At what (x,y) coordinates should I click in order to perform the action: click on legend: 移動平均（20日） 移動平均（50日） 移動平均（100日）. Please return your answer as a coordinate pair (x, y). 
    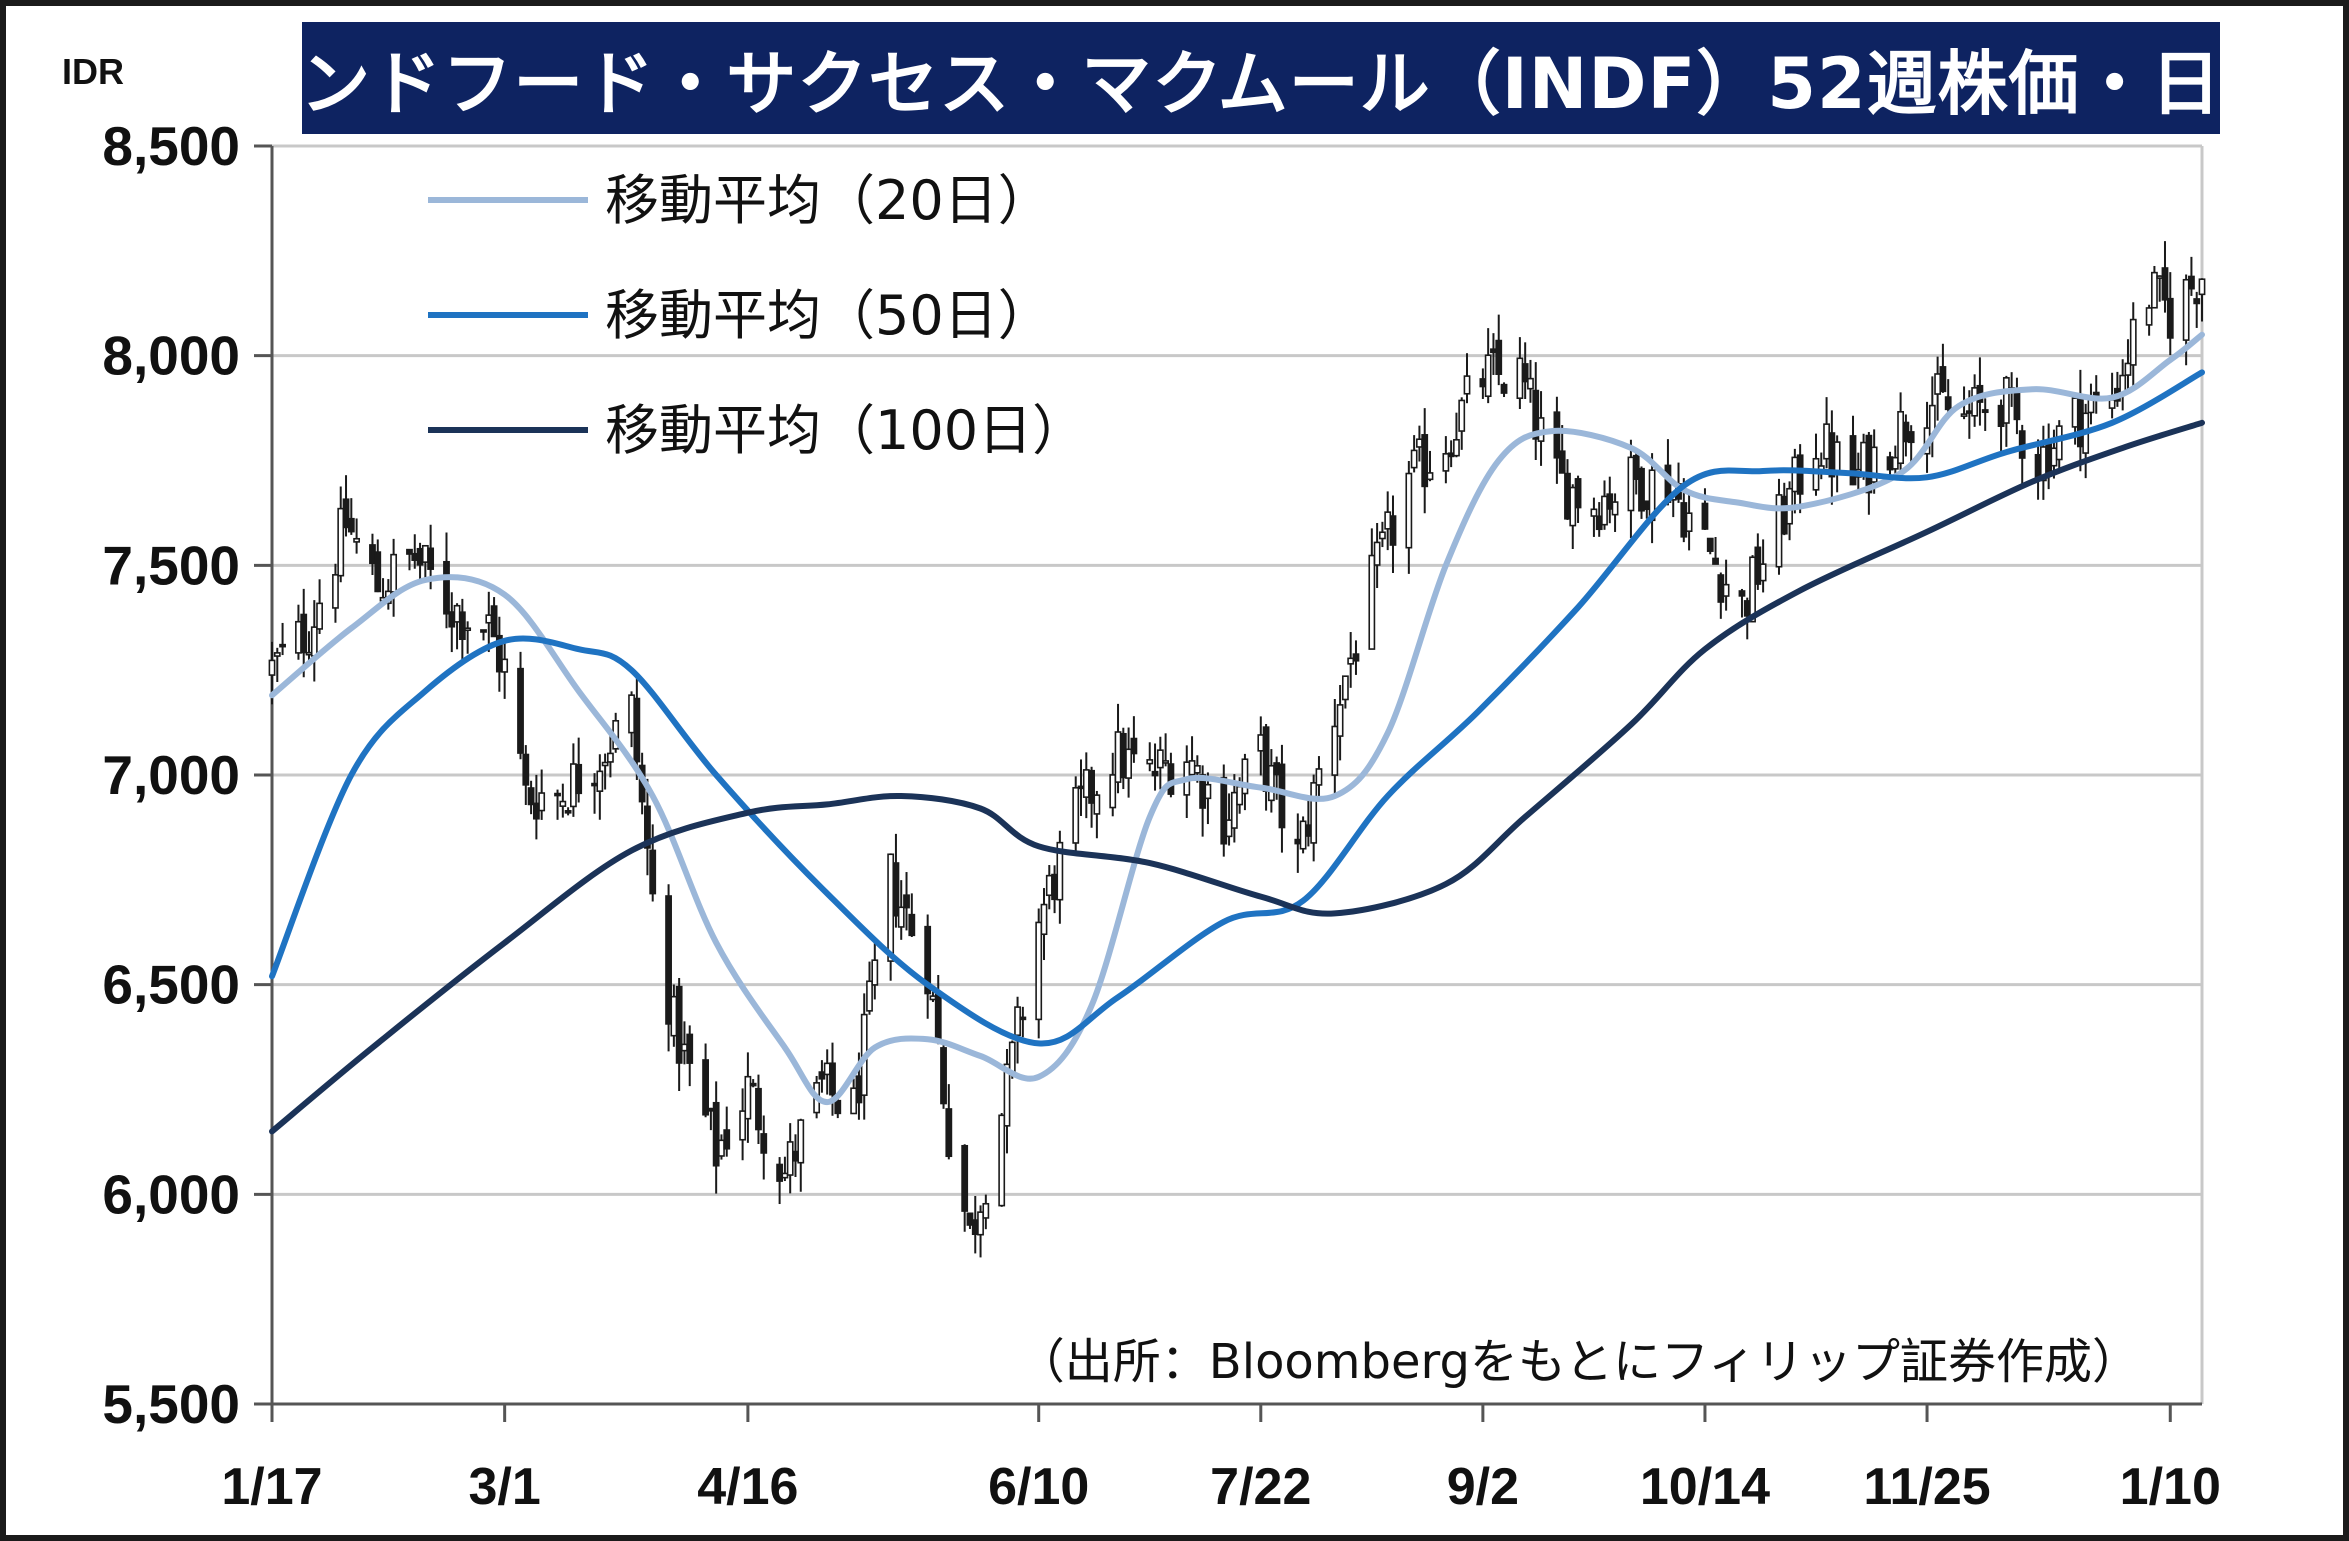
    Looking at the image, I should click on (757, 315).